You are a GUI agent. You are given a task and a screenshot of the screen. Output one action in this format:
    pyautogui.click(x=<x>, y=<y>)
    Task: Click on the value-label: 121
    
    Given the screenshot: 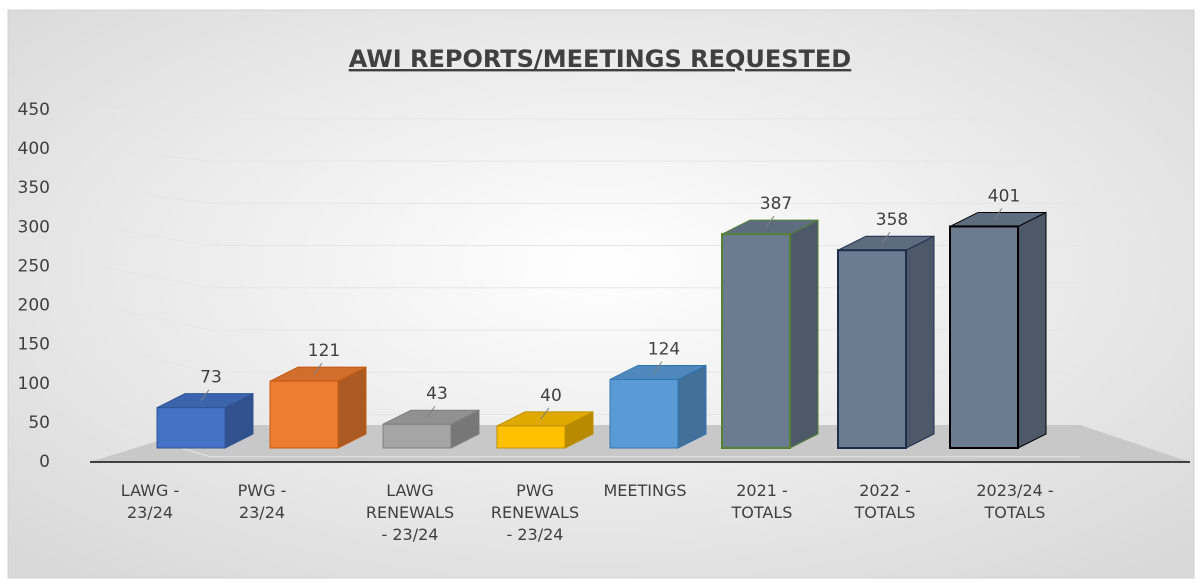 What is the action you would take?
    pyautogui.click(x=324, y=351)
    